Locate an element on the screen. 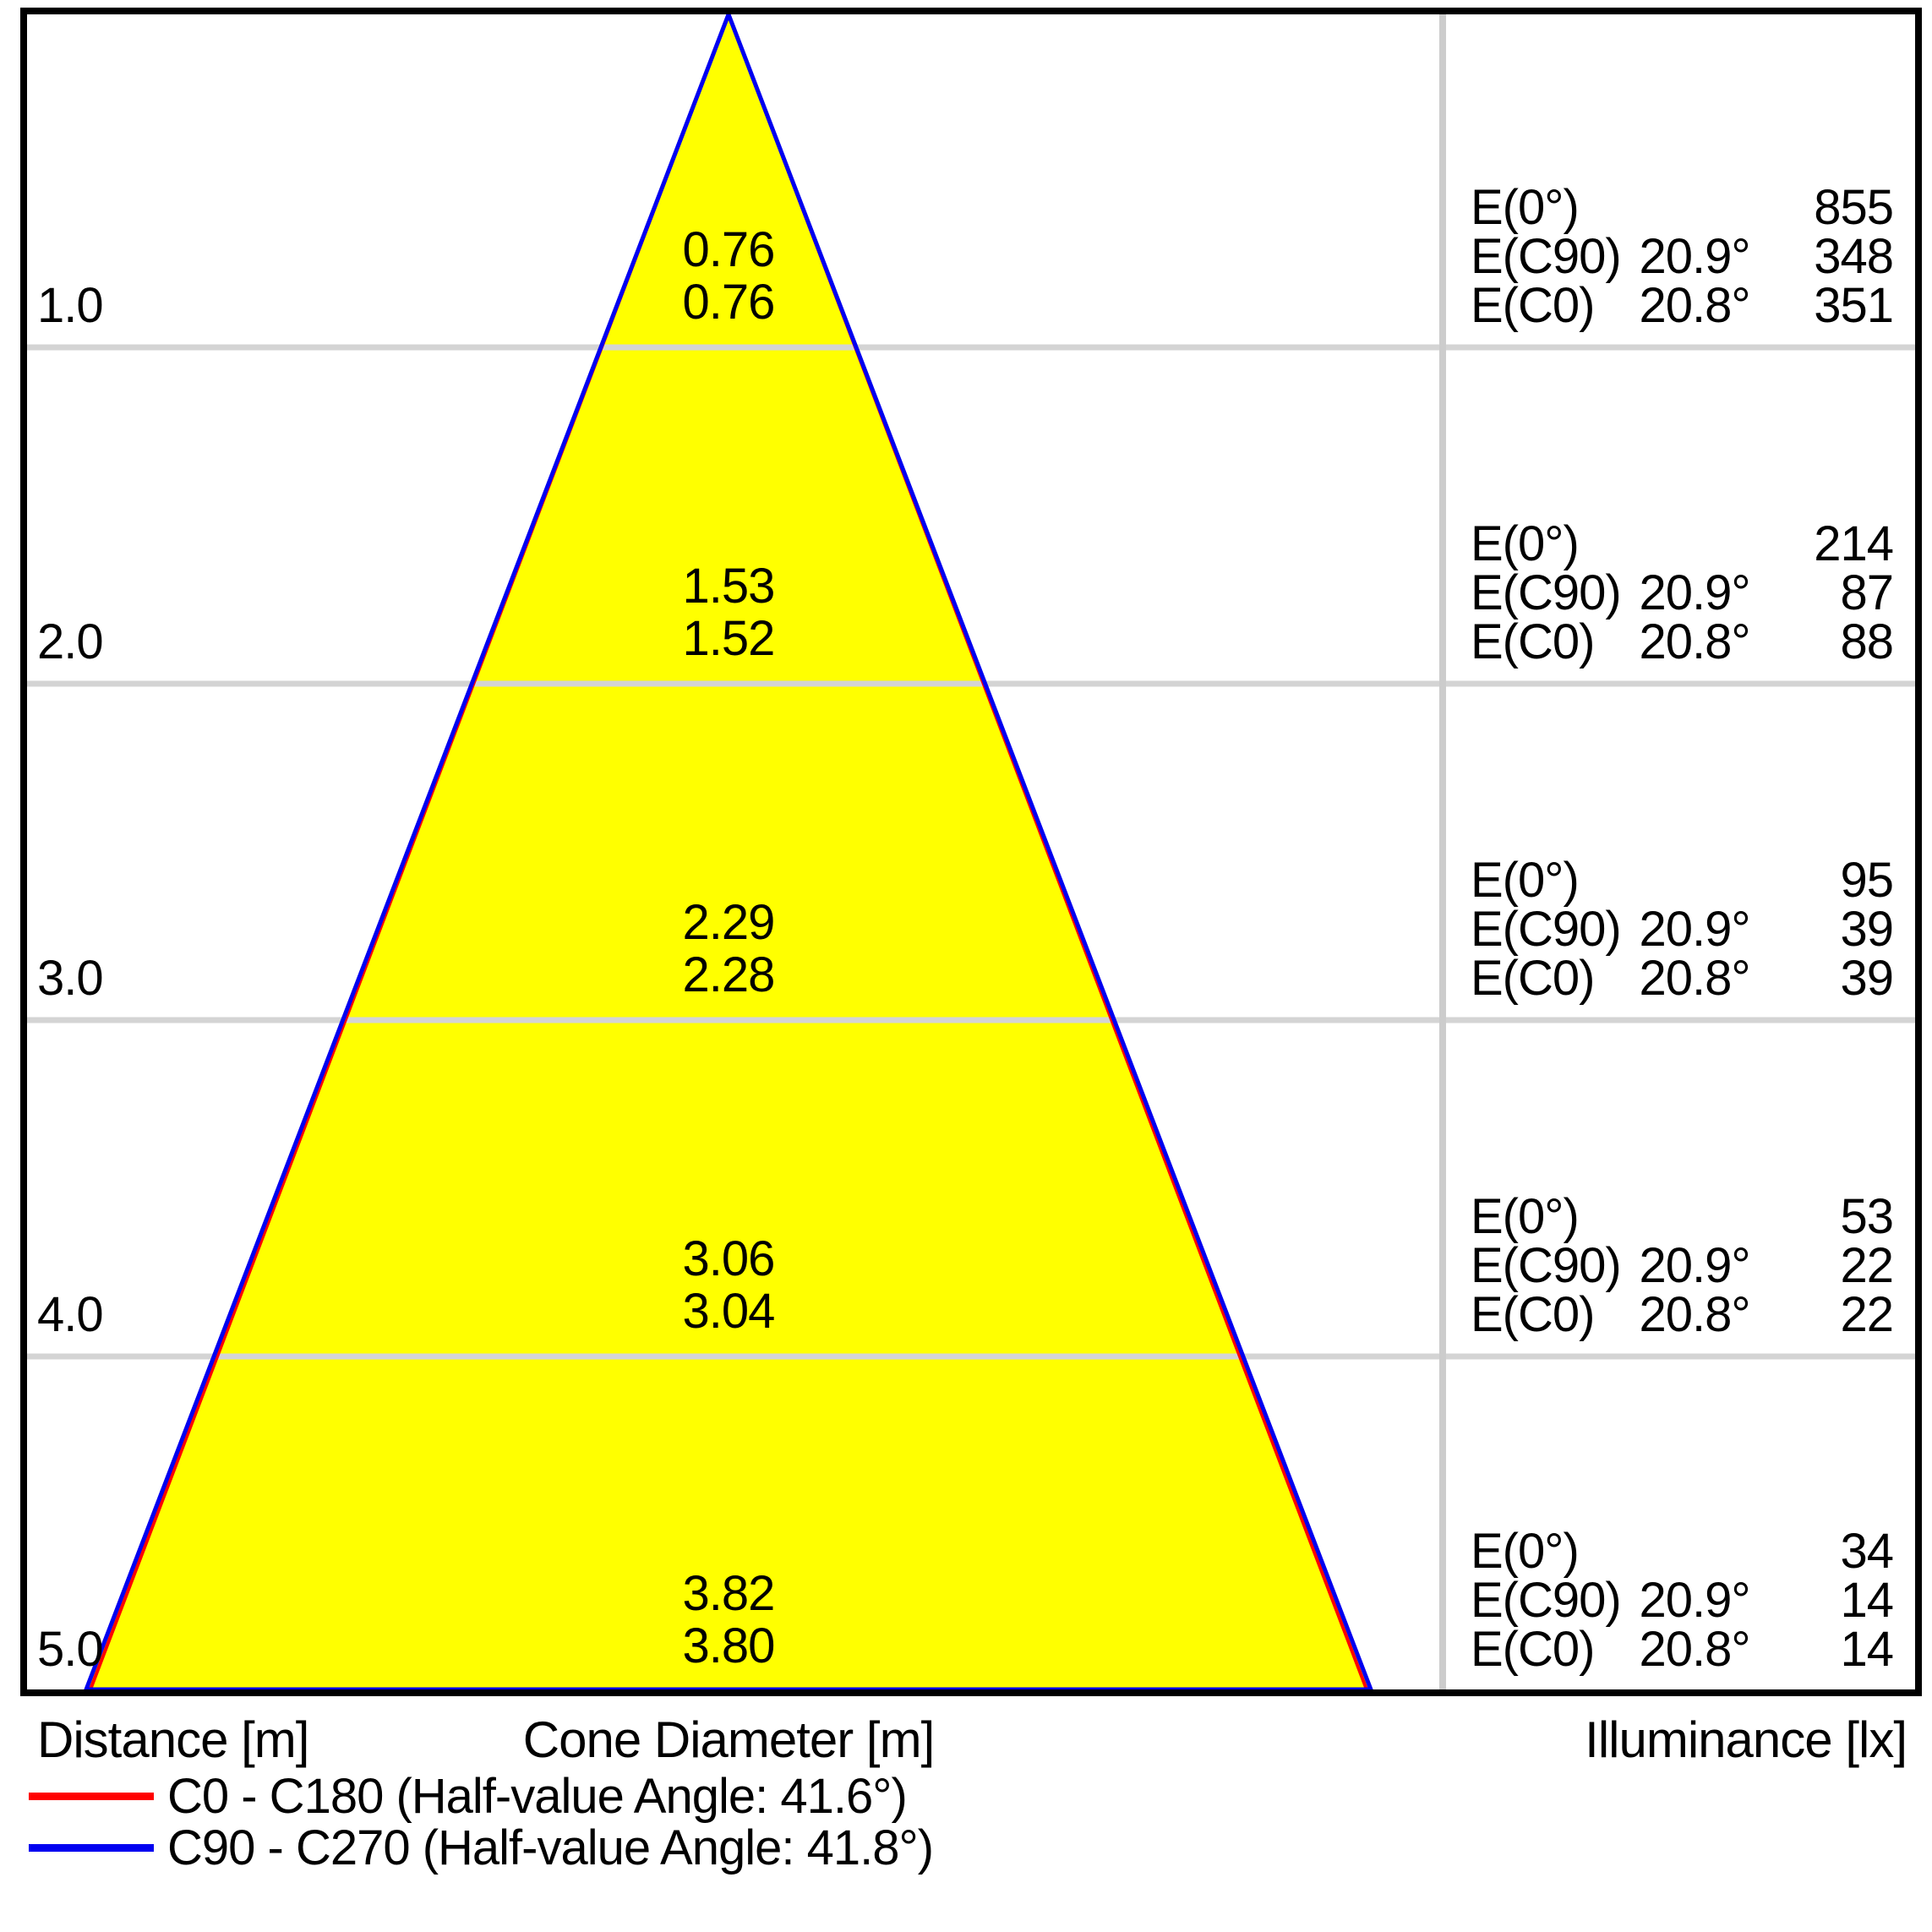  cone-diameter-values: 3.82 3.80 is located at coordinates (728, 1620).